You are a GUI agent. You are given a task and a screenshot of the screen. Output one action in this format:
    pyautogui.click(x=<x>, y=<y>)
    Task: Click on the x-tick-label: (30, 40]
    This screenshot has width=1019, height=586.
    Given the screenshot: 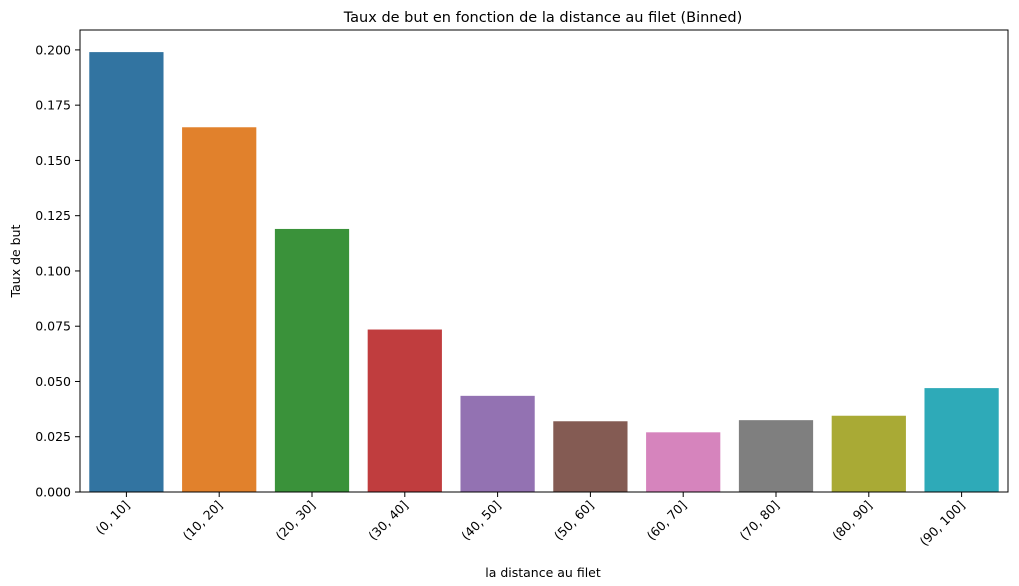 What is the action you would take?
    pyautogui.click(x=388, y=521)
    